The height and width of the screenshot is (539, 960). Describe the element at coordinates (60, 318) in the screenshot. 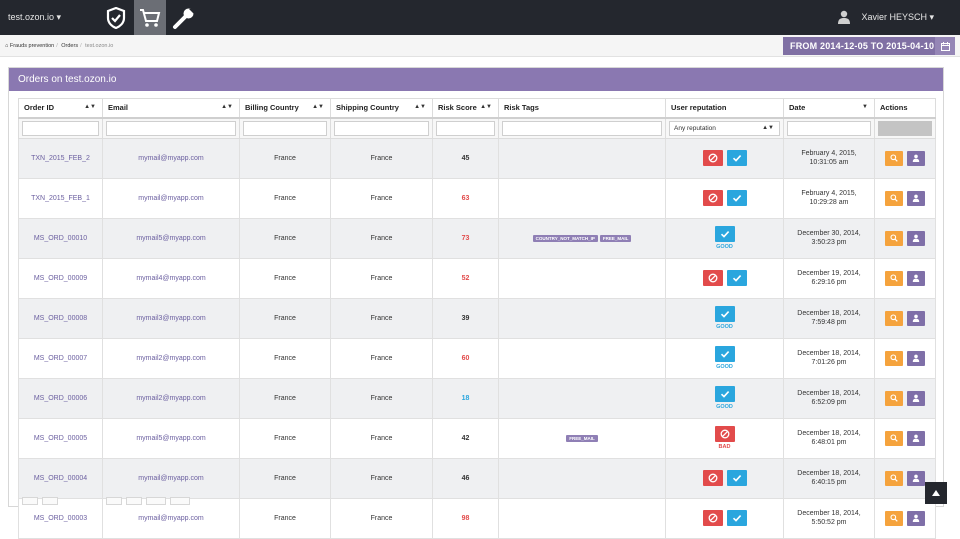

I see `order-id-link: MS_ORD_00008` at that location.